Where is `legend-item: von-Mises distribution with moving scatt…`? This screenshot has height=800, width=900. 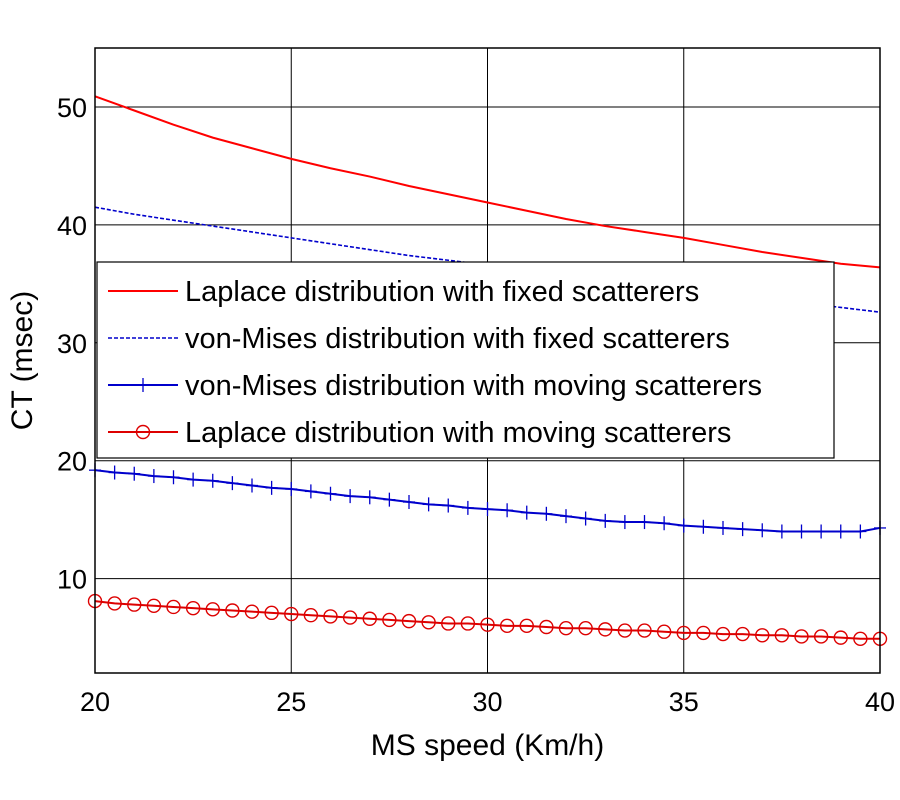 legend-item: von-Mises distribution with moving scatt… is located at coordinates (435, 386).